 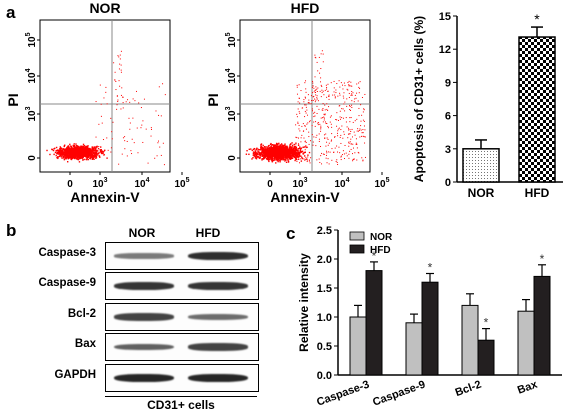 I want to click on ri-x-tick-label: Caspase-3, so click(x=343, y=394).